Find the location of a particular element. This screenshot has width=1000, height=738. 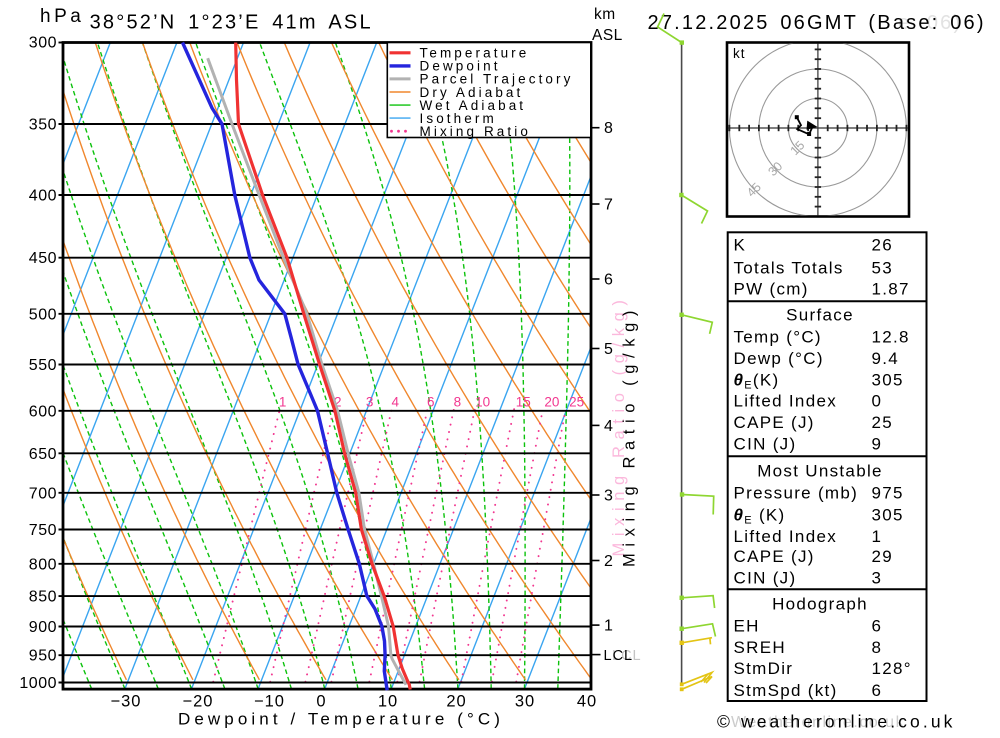

svg-text: Dry Adiabat is located at coordinates (472, 92).